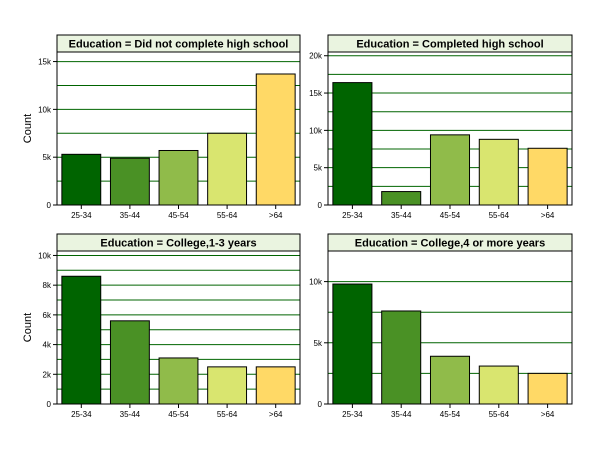 Image resolution: width=600 pixels, height=465 pixels. I want to click on y-axis-label-3: Count, so click(28, 327).